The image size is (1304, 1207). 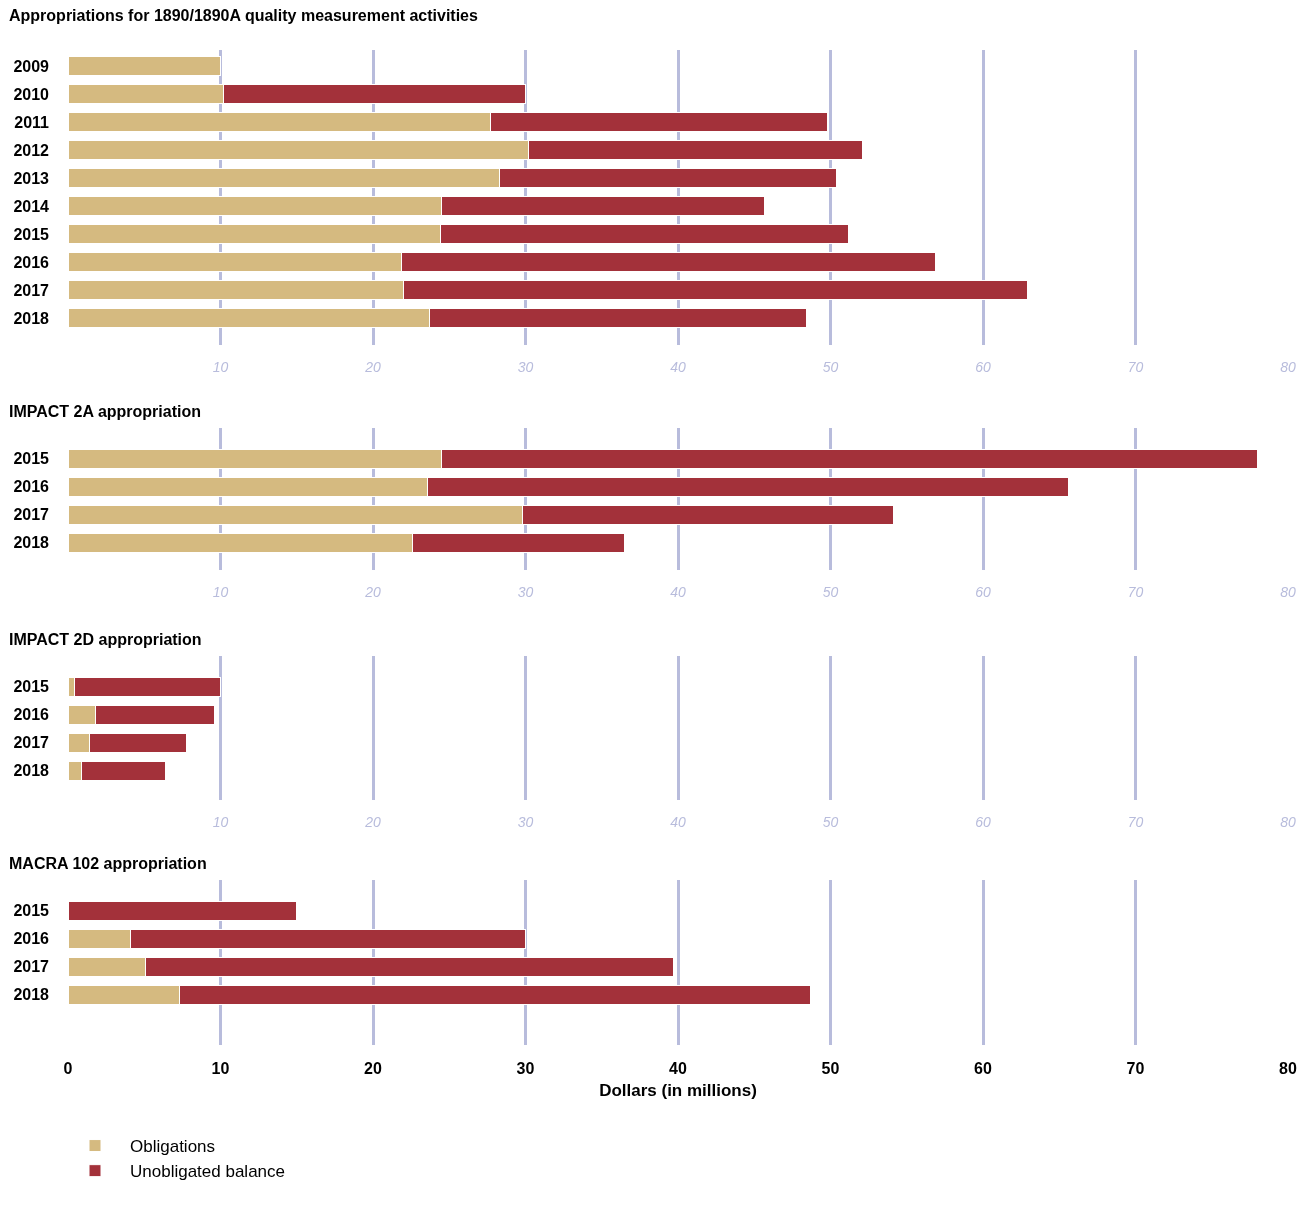 What do you see at coordinates (208, 1172) in the screenshot?
I see `legend-label: Unobligated balance` at bounding box center [208, 1172].